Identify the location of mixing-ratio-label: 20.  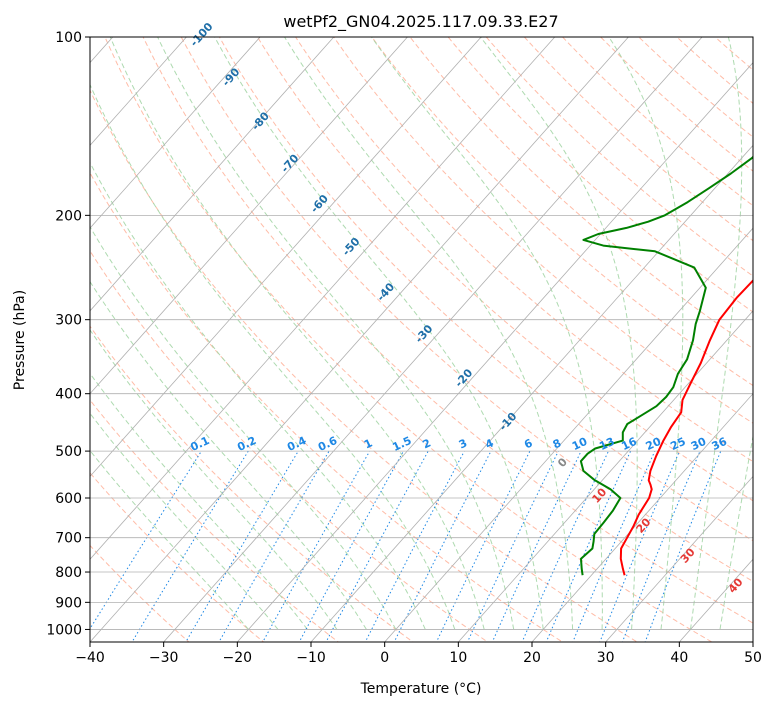
(654, 444).